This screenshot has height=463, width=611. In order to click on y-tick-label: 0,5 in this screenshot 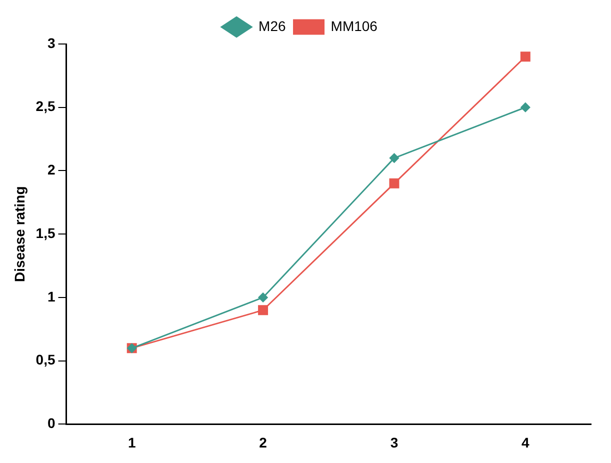, I will do `click(46, 360)`.